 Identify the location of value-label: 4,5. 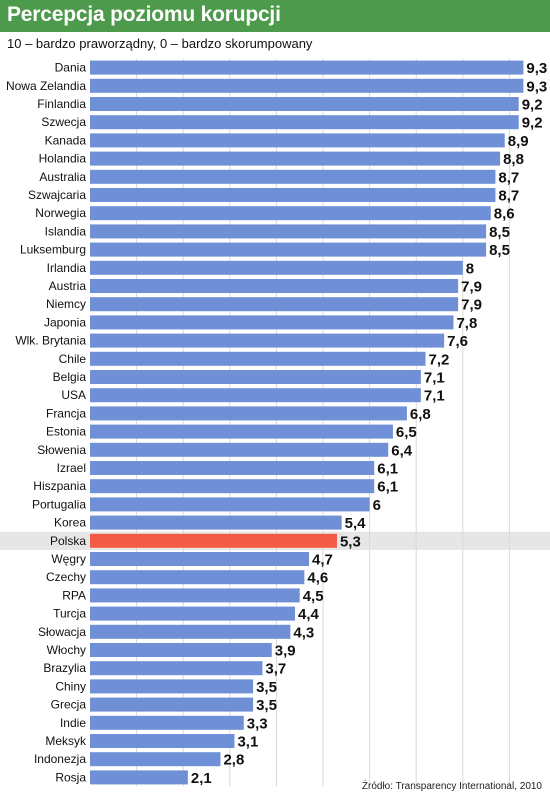
(313, 596).